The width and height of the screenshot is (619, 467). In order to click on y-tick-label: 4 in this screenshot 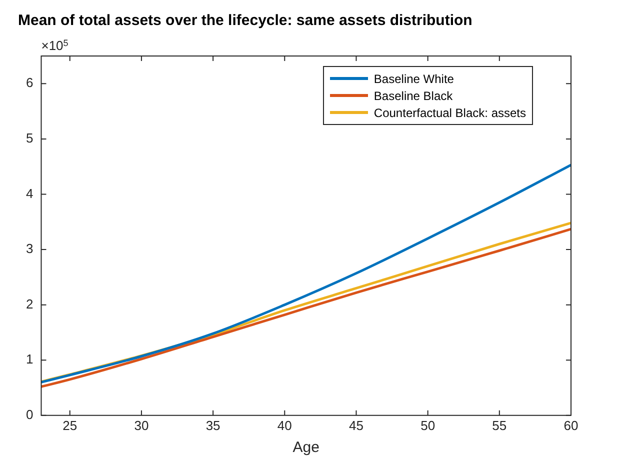, I will do `click(30, 193)`.